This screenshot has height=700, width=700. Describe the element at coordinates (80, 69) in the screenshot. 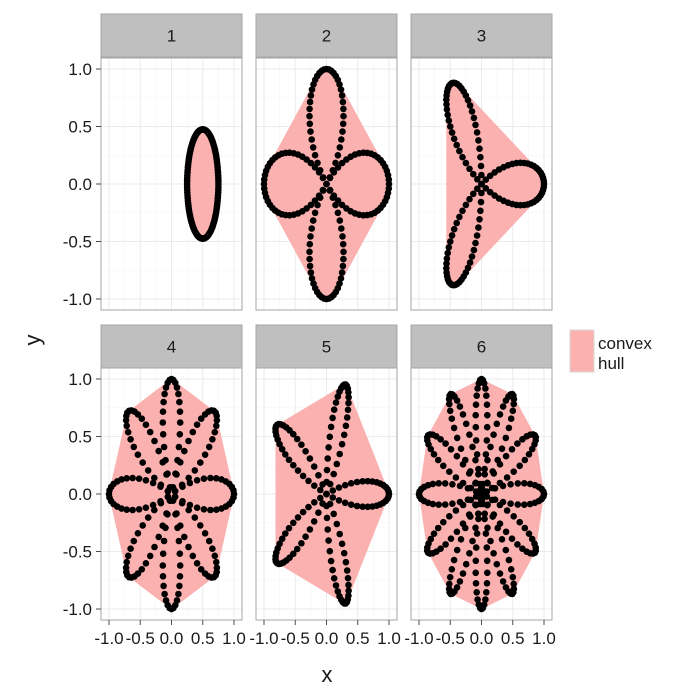

I see `y-tick-label: 1.0` at that location.